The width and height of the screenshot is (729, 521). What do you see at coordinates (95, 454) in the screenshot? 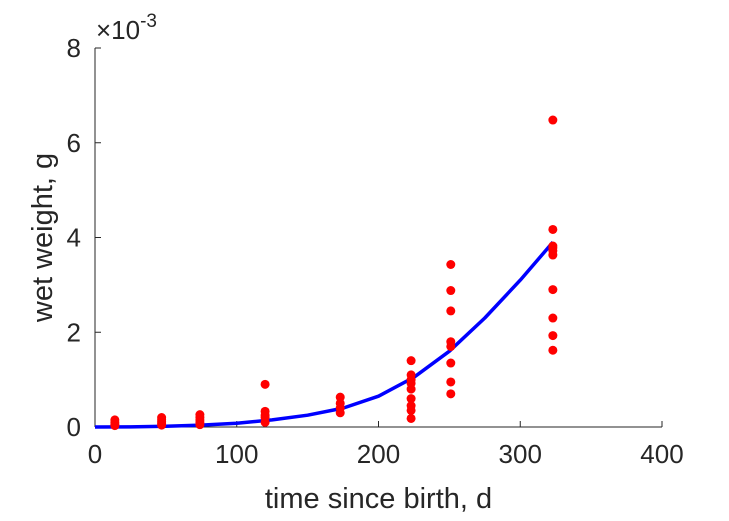
I see `x-tick-label: 0` at bounding box center [95, 454].